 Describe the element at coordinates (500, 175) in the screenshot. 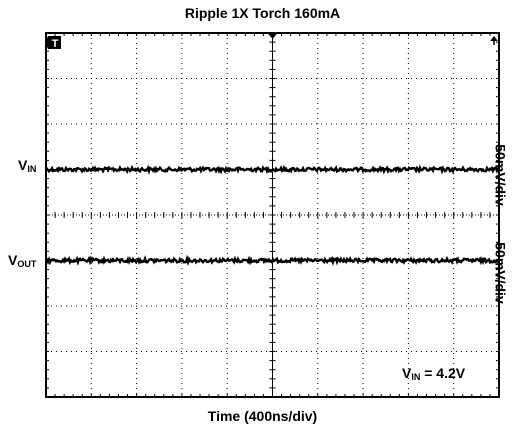

I see `vin-scale-label: 50mV/div` at that location.